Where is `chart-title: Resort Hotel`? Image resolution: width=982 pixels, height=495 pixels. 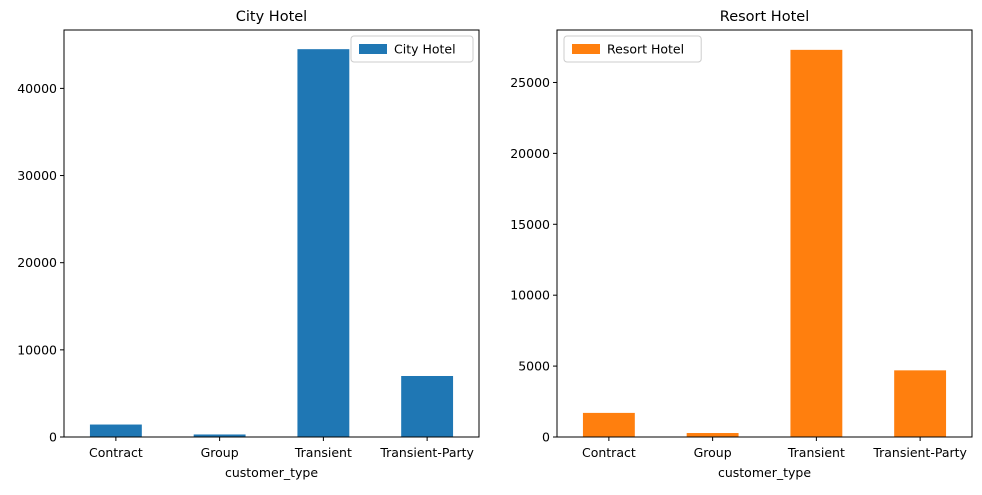 chart-title: Resort Hotel is located at coordinates (764, 17).